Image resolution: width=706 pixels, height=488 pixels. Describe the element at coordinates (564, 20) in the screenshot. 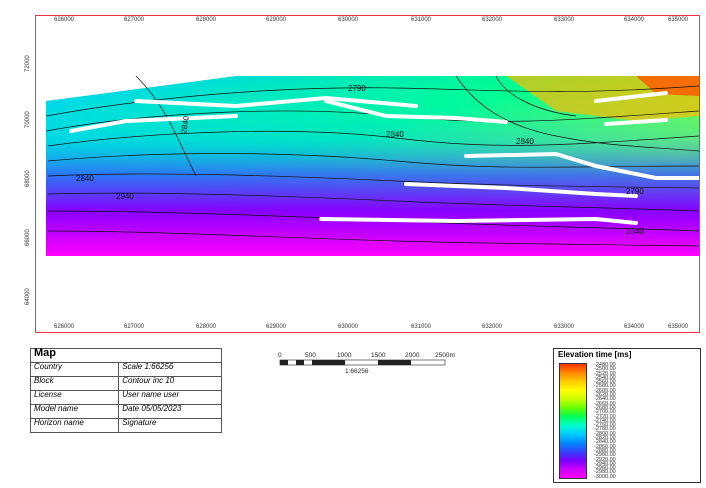

I see `x-tick-top: 633000` at that location.